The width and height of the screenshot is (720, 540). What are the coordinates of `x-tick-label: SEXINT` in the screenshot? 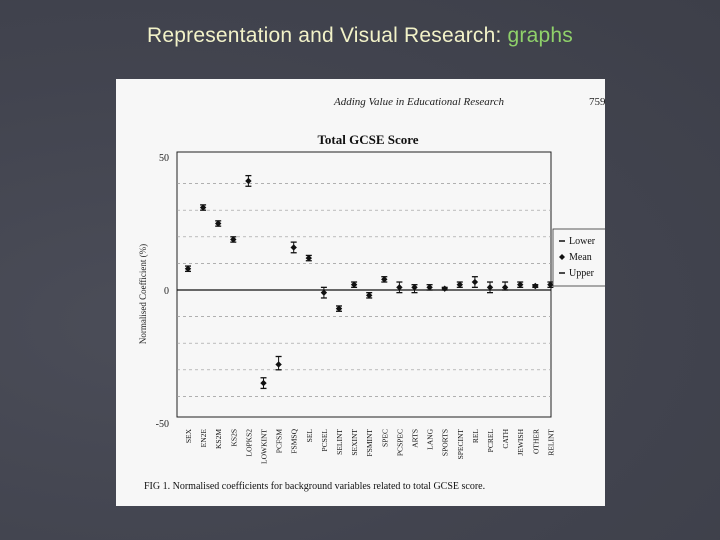 It's located at (354, 442).